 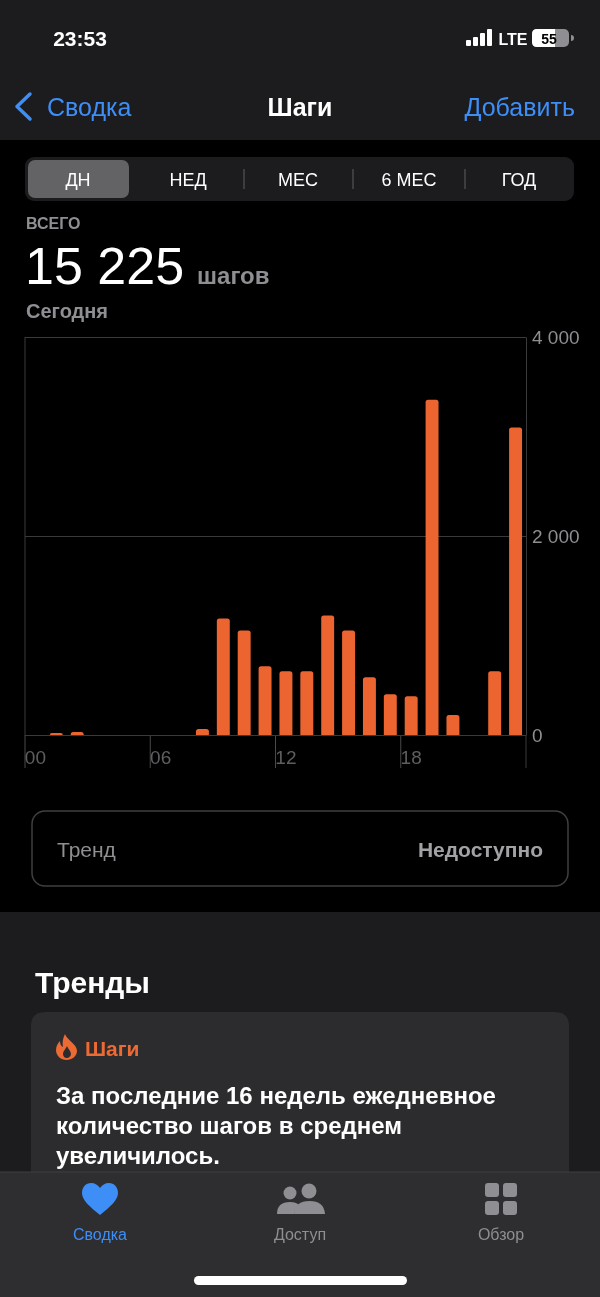 What do you see at coordinates (86, 849) in the screenshot?
I see `text: Тренд` at bounding box center [86, 849].